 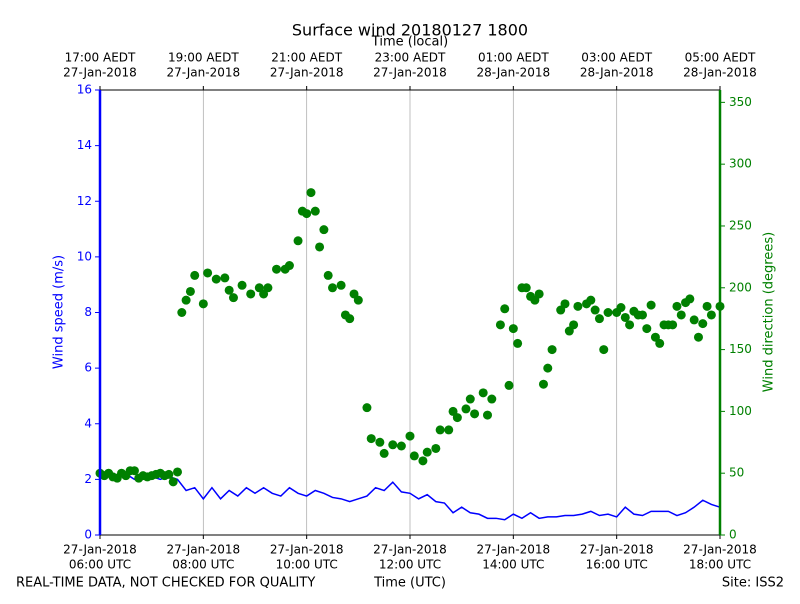 I want to click on y2-tick-label: 350, so click(x=740, y=102).